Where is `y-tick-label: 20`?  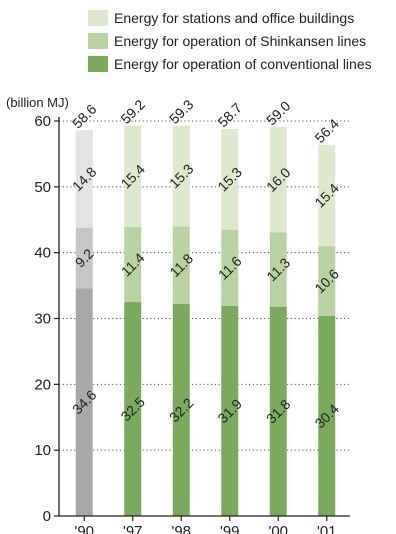
y-tick-label: 20 is located at coordinates (42, 384).